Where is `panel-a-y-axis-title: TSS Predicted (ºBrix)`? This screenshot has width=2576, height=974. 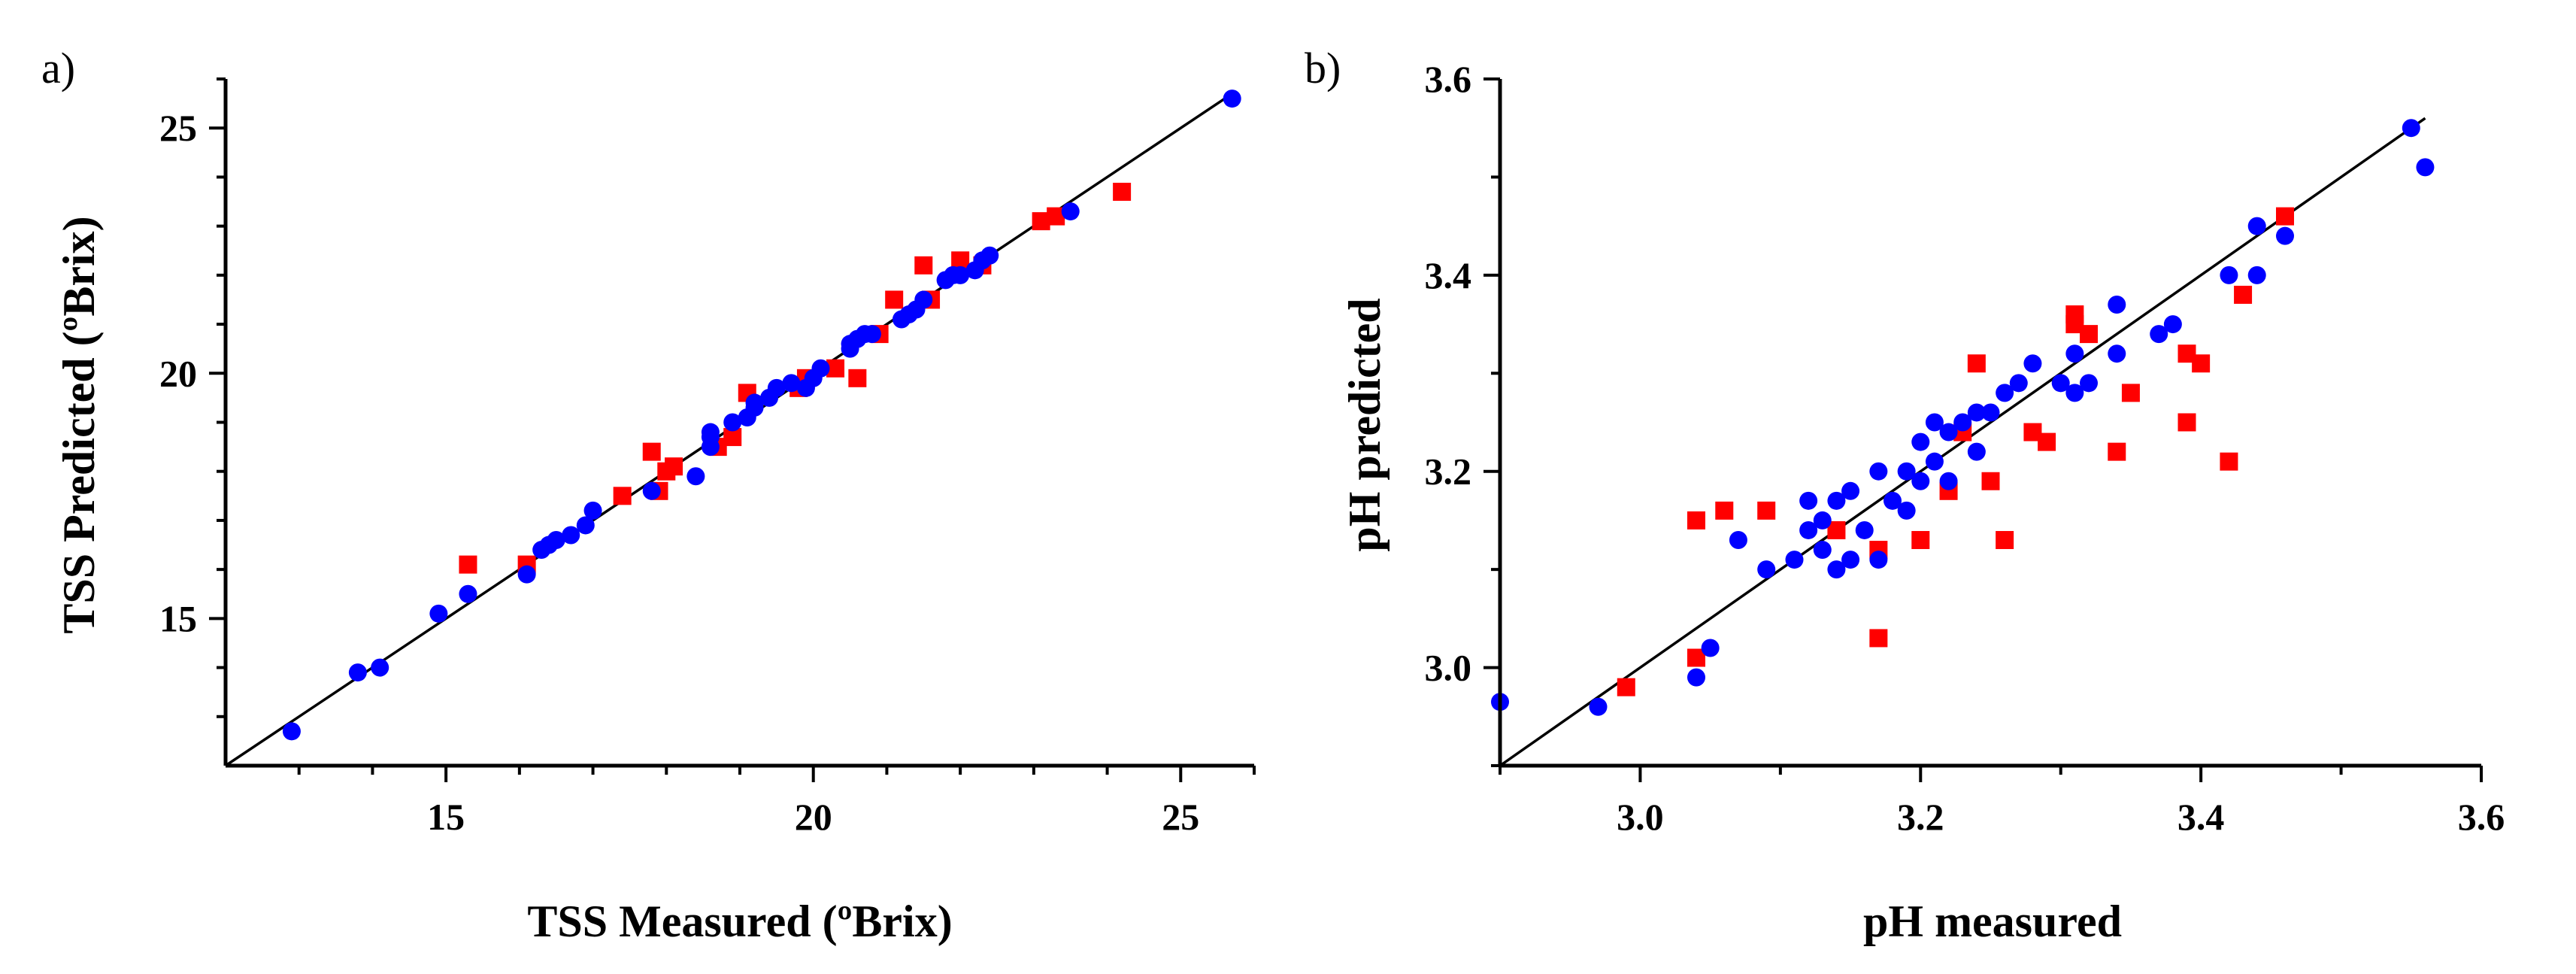 panel-a-y-axis-title: TSS Predicted (ºBrix) is located at coordinates (79, 424).